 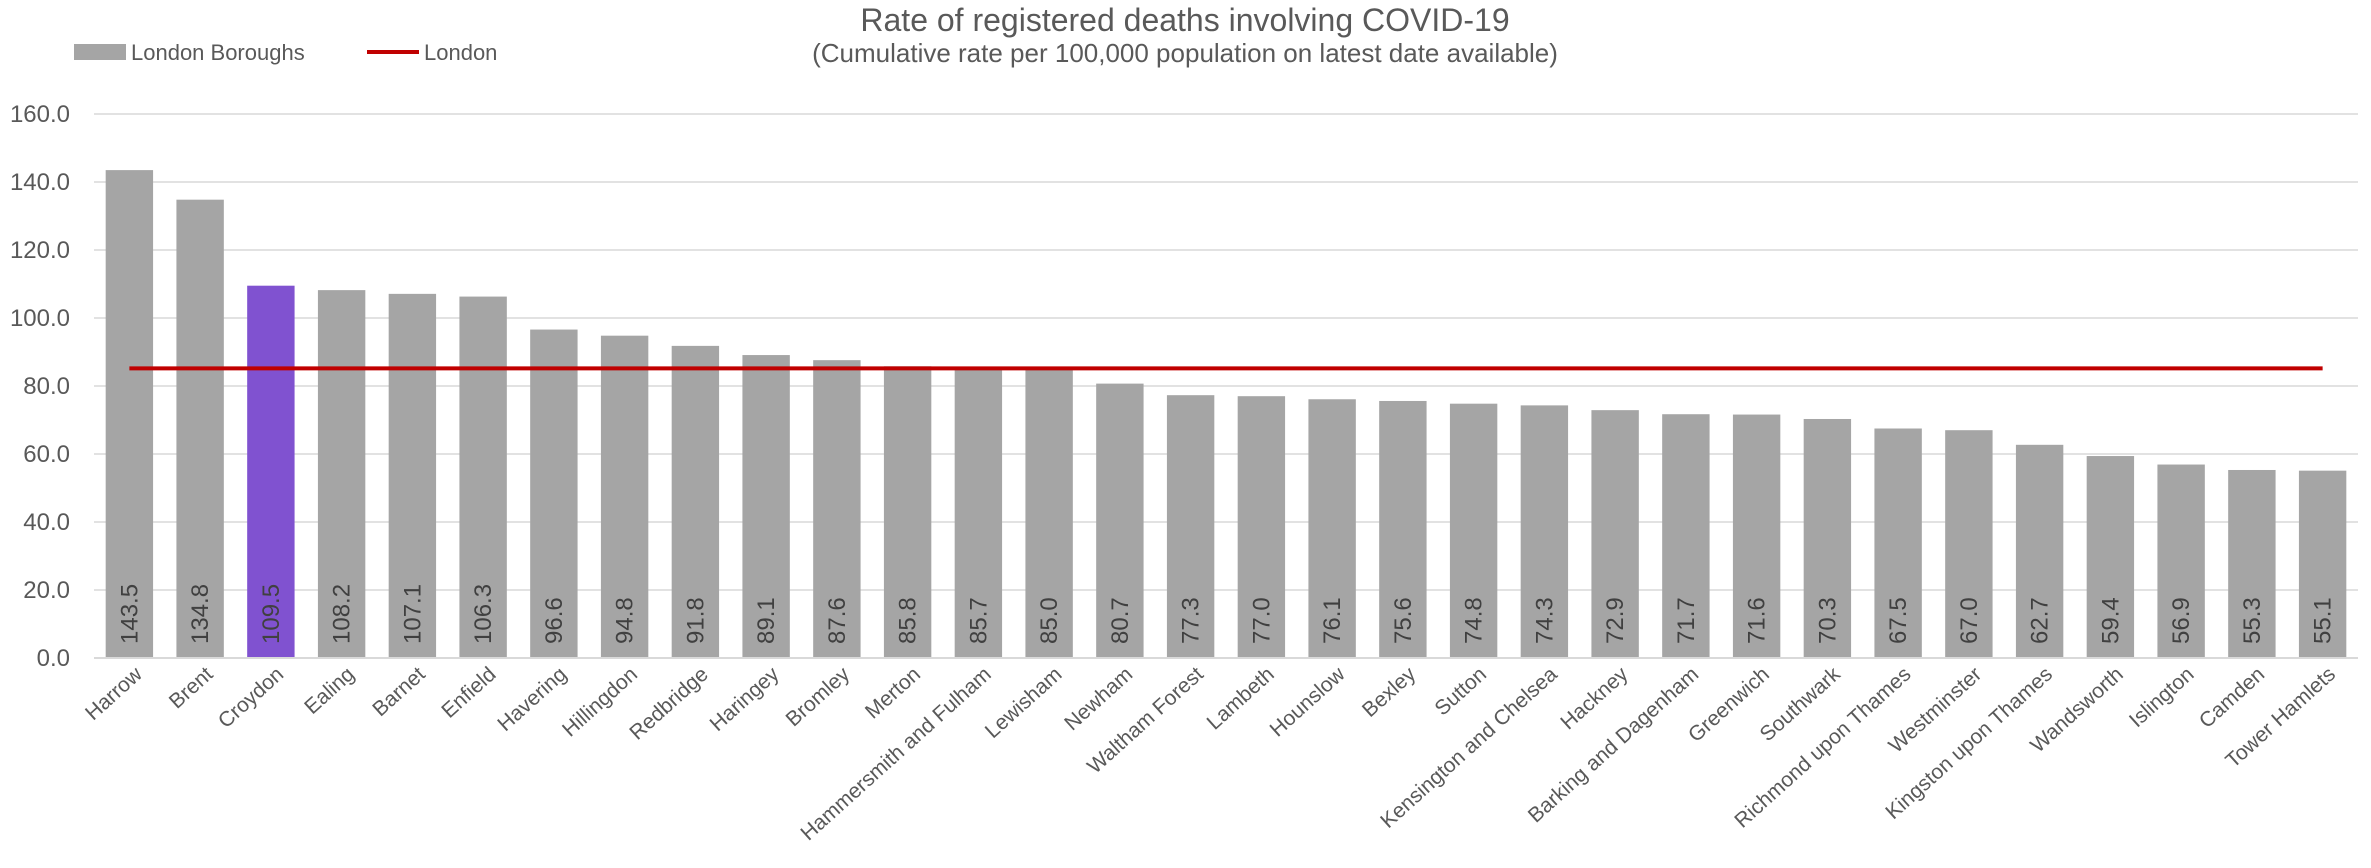 What do you see at coordinates (893, 693) in the screenshot?
I see `x-tick-label: Merton` at bounding box center [893, 693].